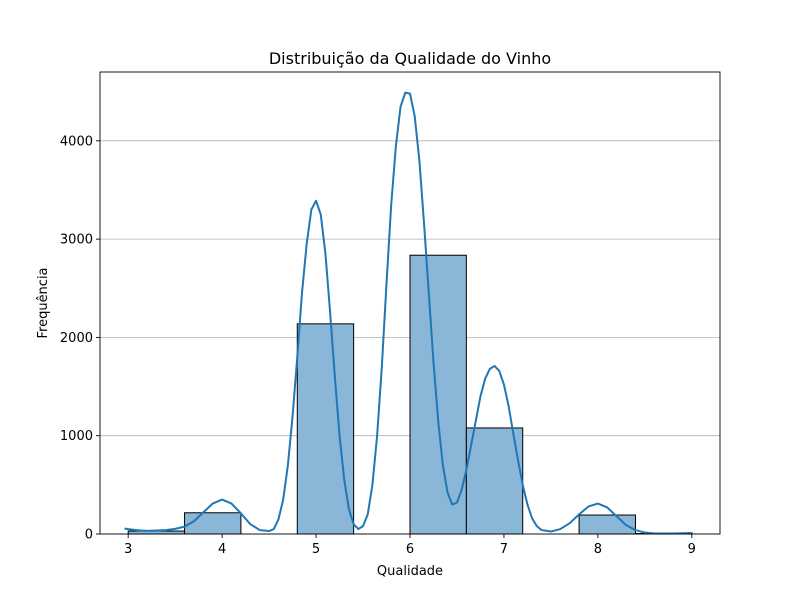 The width and height of the screenshot is (800, 600). I want to click on y-tick-label: 3000, so click(76, 240).